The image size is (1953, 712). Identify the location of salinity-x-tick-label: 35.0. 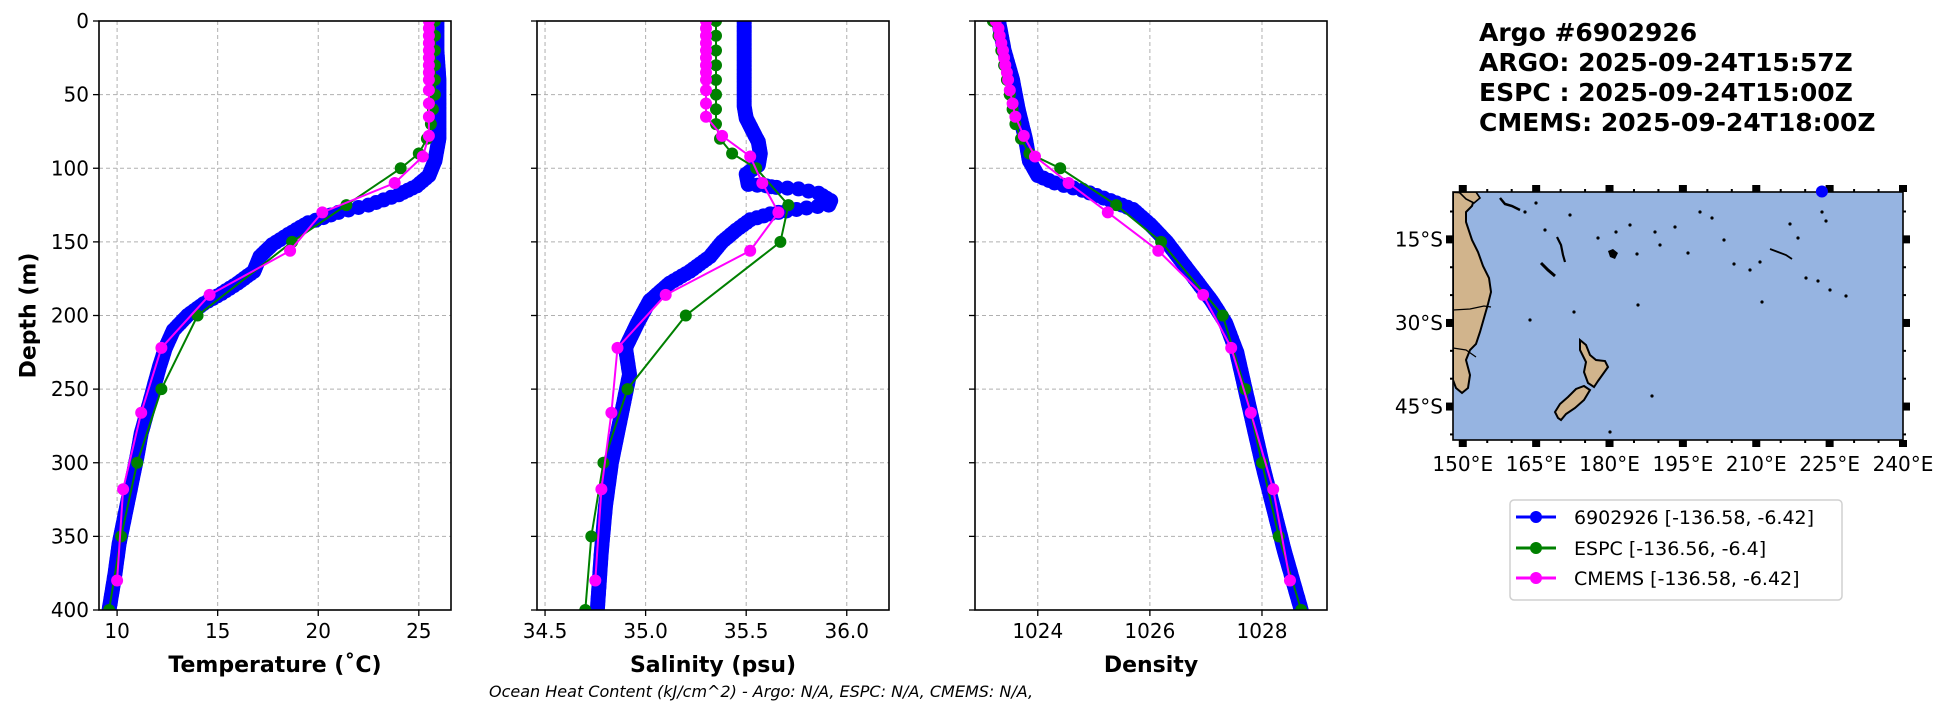
(645, 631).